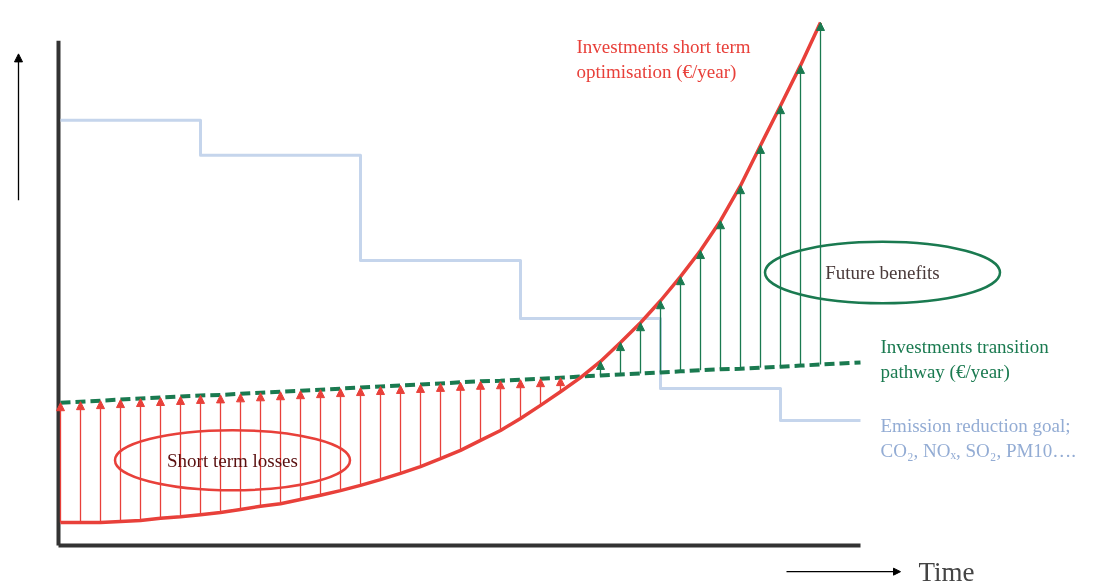 Image resolution: width=1114 pixels, height=588 pixels. What do you see at coordinates (946, 571) in the screenshot?
I see `x-axis-title: Time` at bounding box center [946, 571].